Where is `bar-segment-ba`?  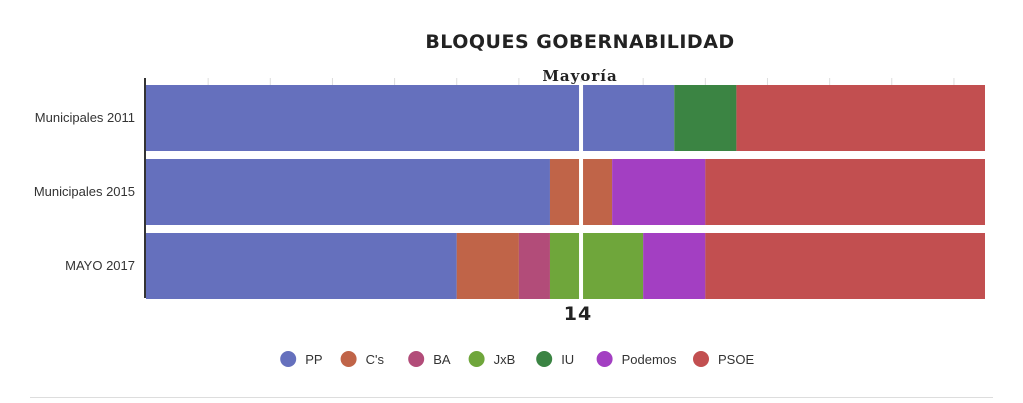 bar-segment-ba is located at coordinates (534, 266).